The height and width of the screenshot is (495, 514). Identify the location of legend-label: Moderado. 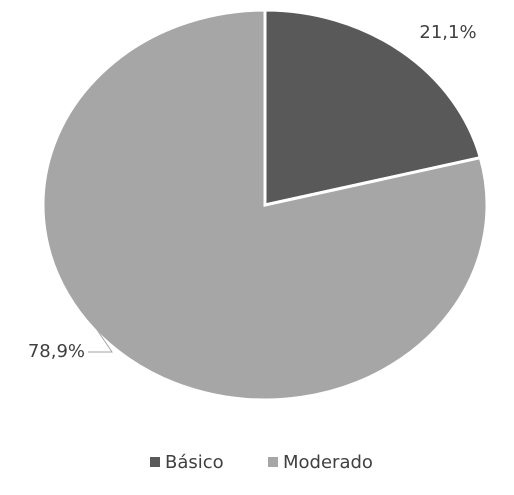
(328, 462).